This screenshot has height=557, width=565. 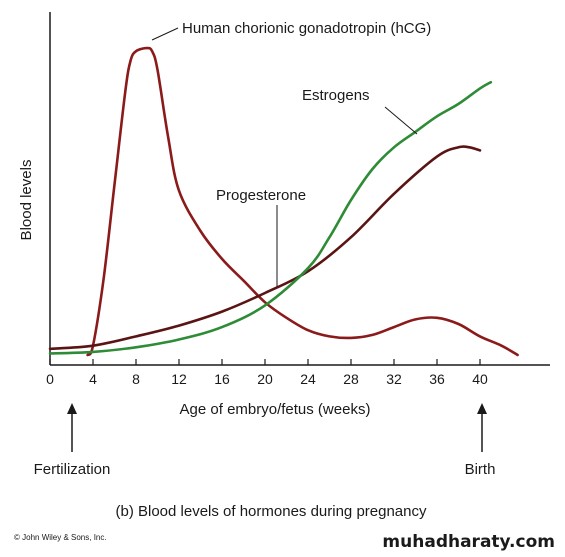 I want to click on copyright-credit: © John Wiley & Sons, Inc., so click(x=60, y=537).